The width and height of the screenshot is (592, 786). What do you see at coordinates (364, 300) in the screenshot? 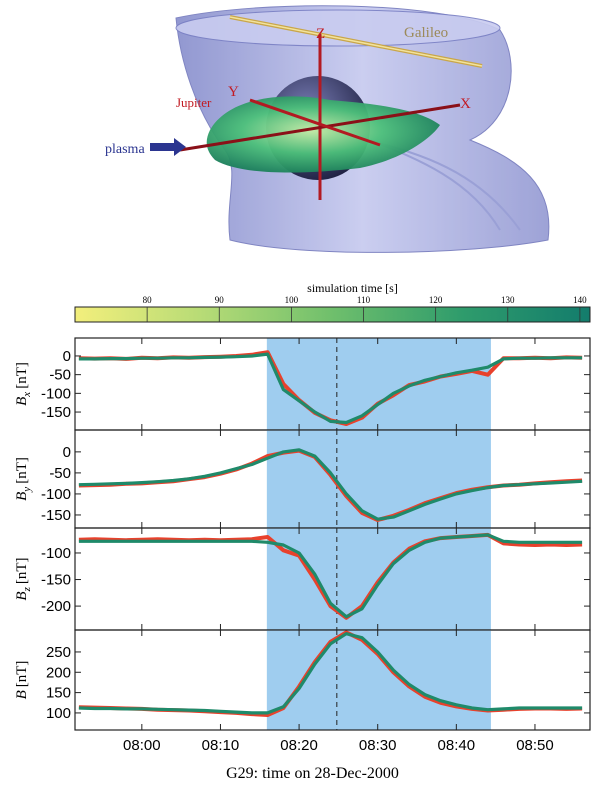
I see `colorbar-tick-label: 110` at bounding box center [364, 300].